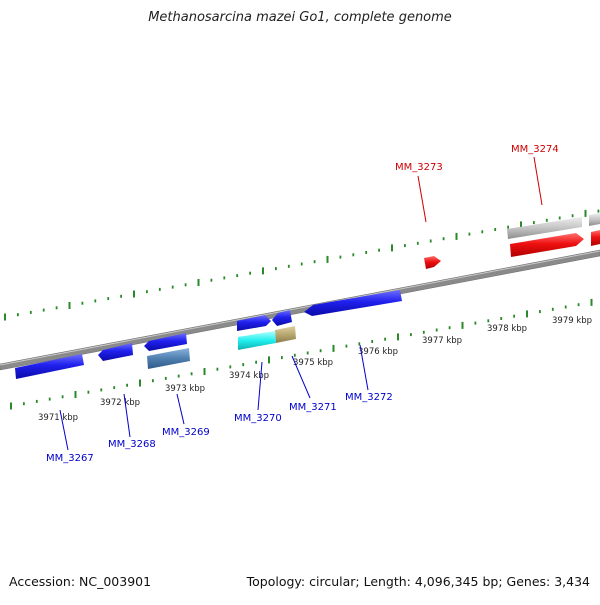  I want to click on gene-label-mm-3274: MM_3274, so click(535, 149).